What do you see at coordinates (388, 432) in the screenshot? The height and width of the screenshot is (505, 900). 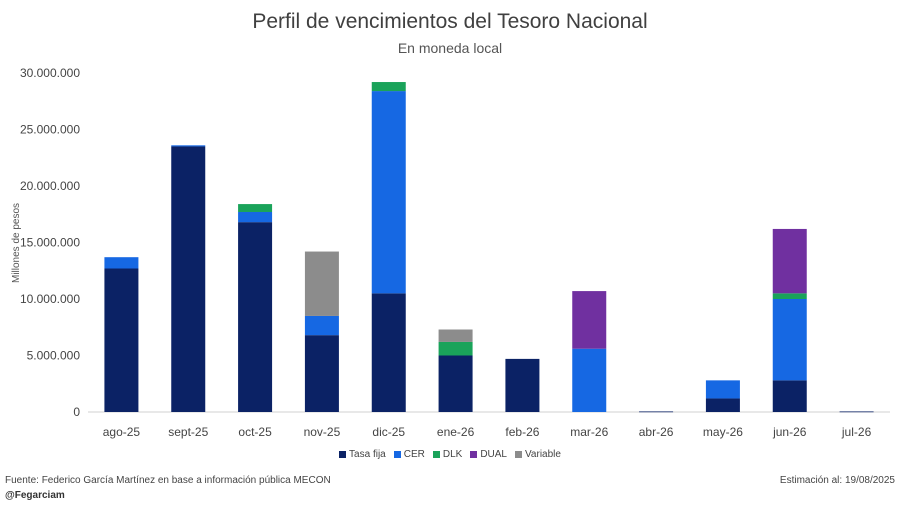 I see `x-tick-label: dic-25` at bounding box center [388, 432].